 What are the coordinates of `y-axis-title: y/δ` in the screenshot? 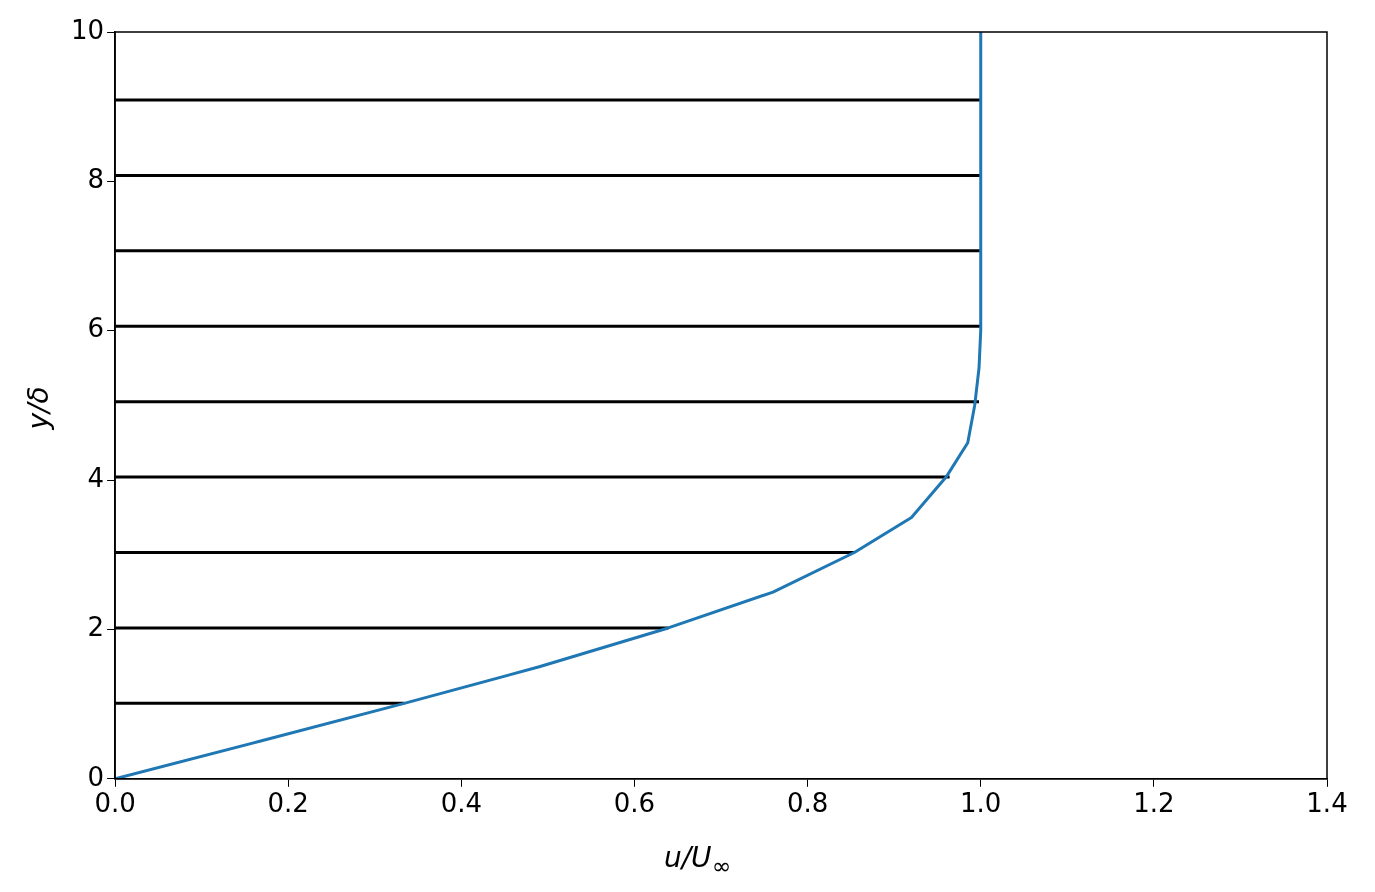 It's located at (38, 408).